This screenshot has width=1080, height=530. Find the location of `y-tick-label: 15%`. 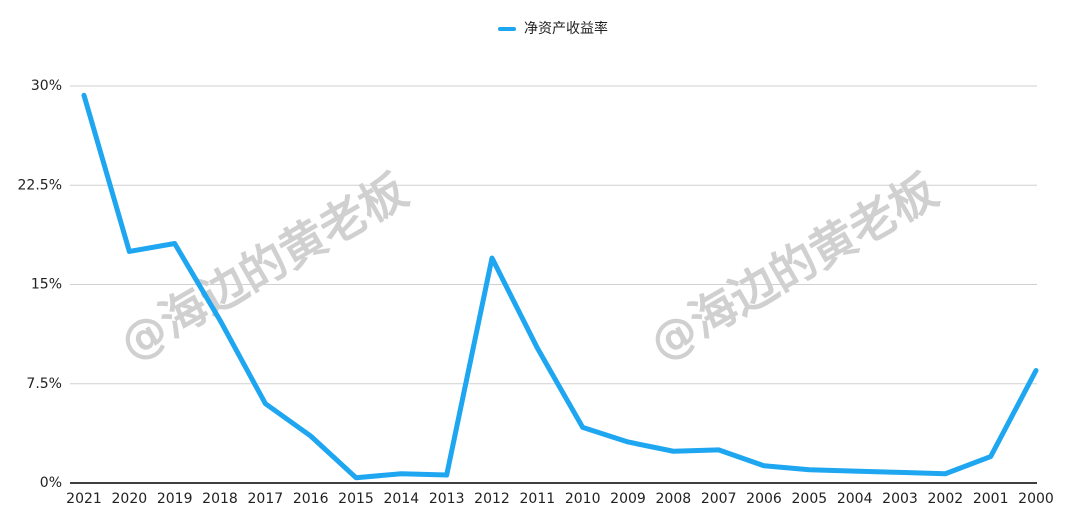

y-tick-label: 15% is located at coordinates (46, 285).